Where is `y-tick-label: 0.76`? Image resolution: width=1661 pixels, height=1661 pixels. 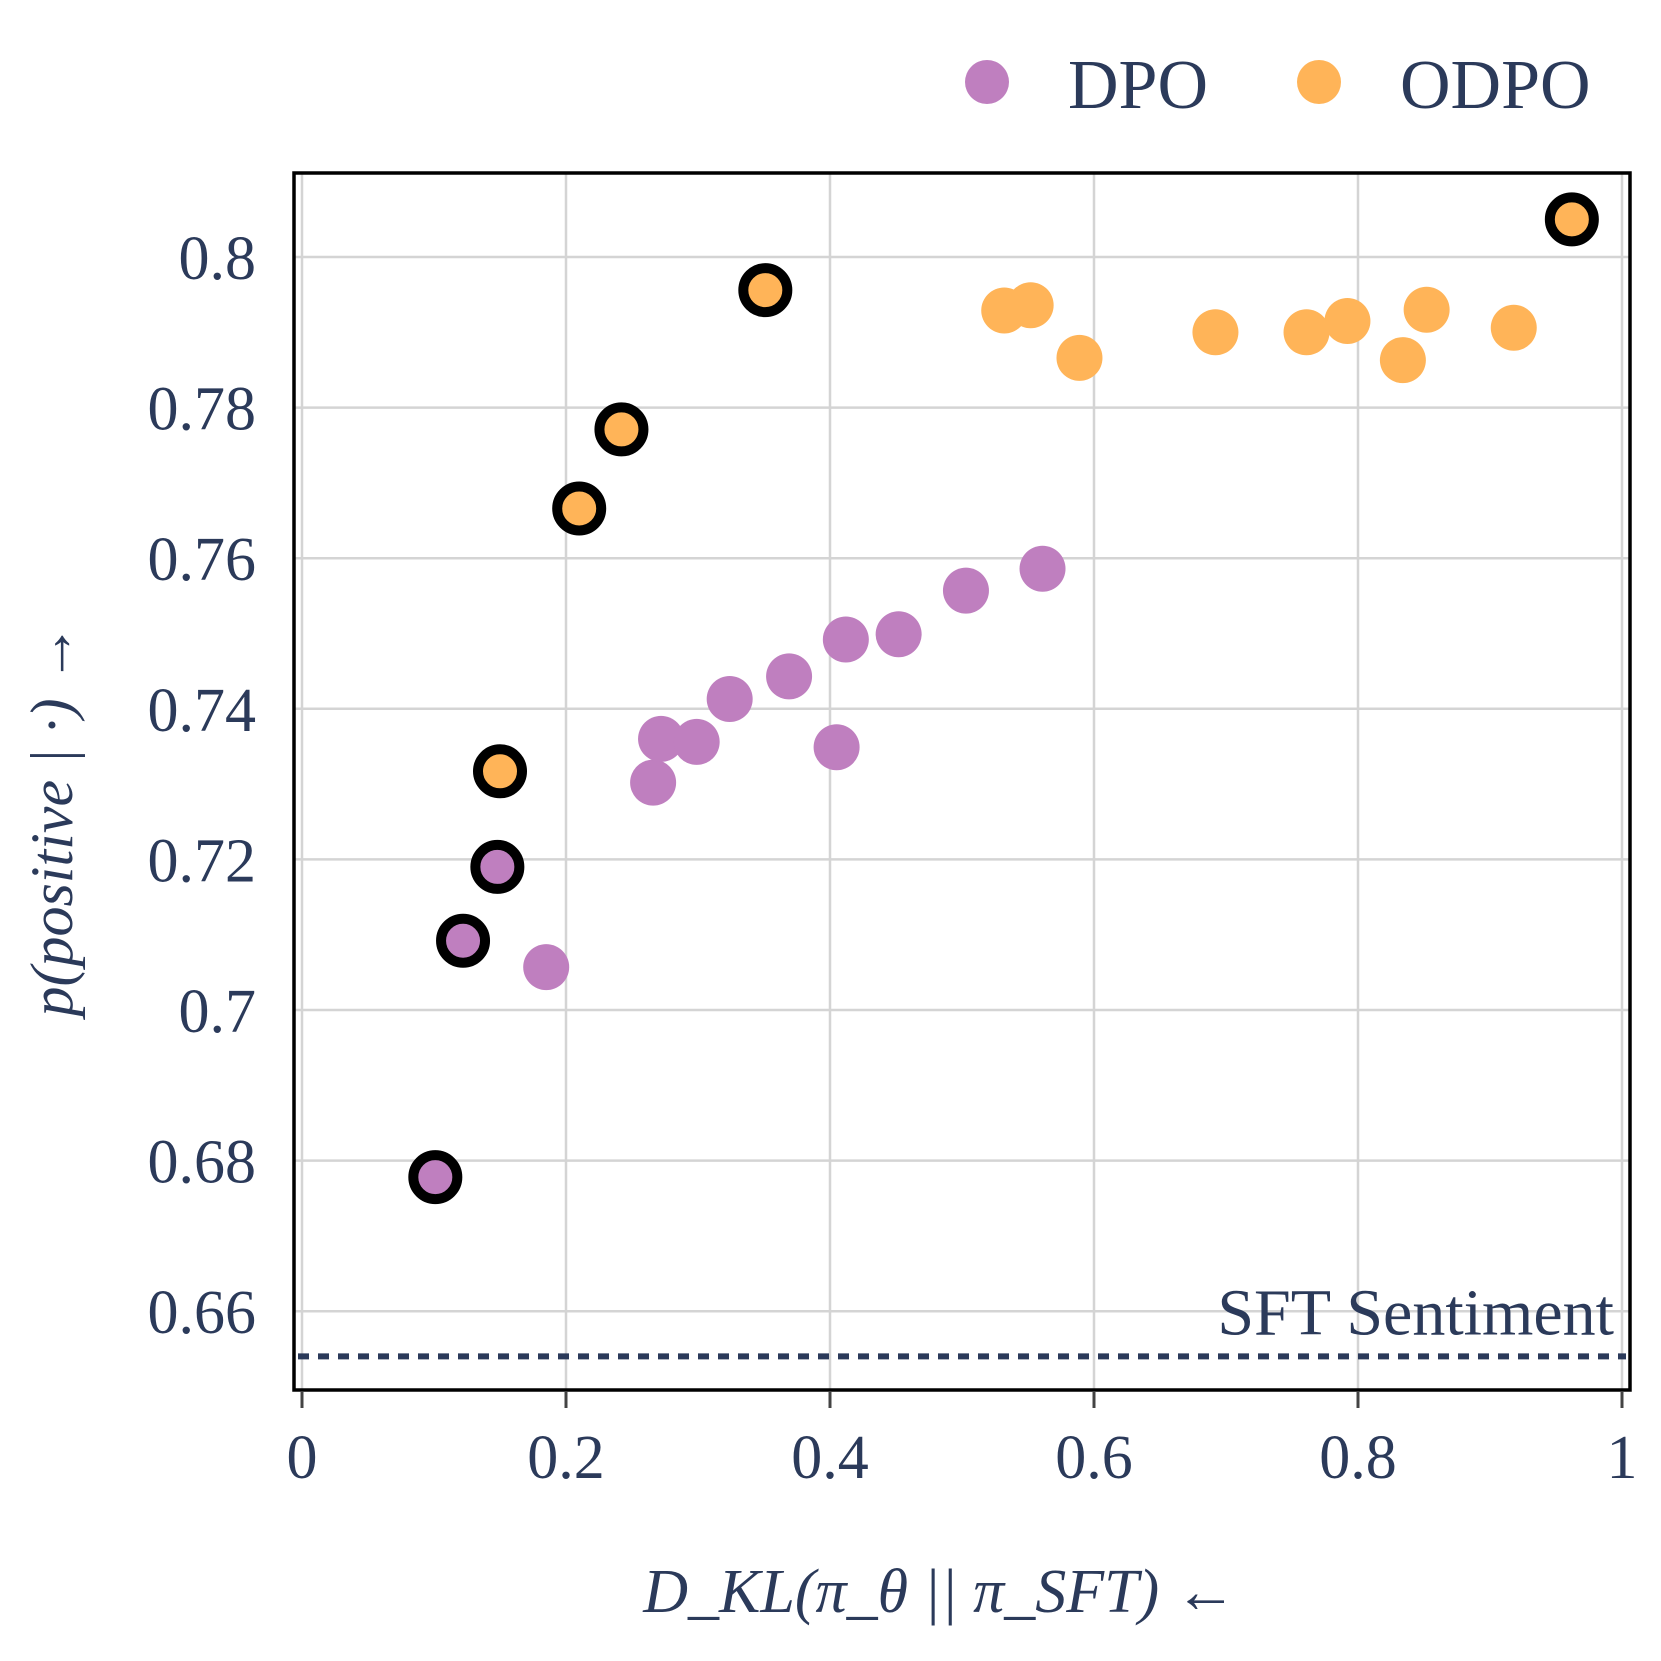 y-tick-label: 0.76 is located at coordinates (202, 560).